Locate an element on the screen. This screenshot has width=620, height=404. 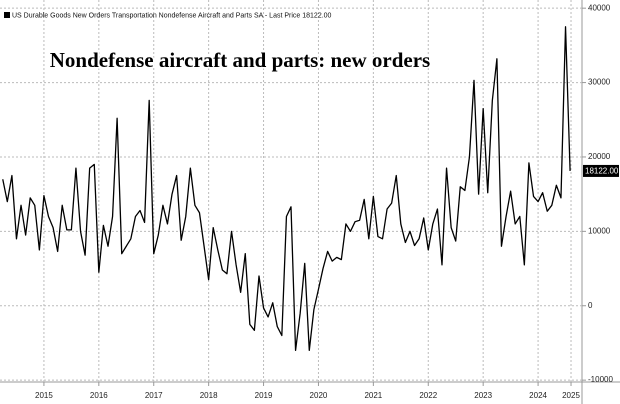
x-tick-label: 2015 is located at coordinates (44, 395).